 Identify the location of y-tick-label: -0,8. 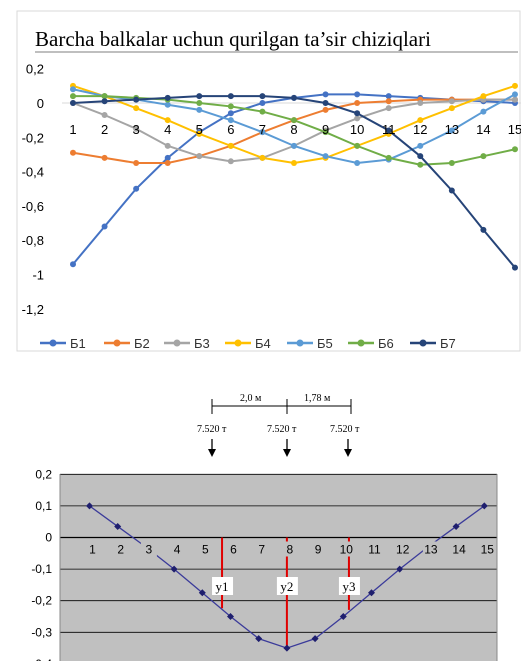
(33, 240).